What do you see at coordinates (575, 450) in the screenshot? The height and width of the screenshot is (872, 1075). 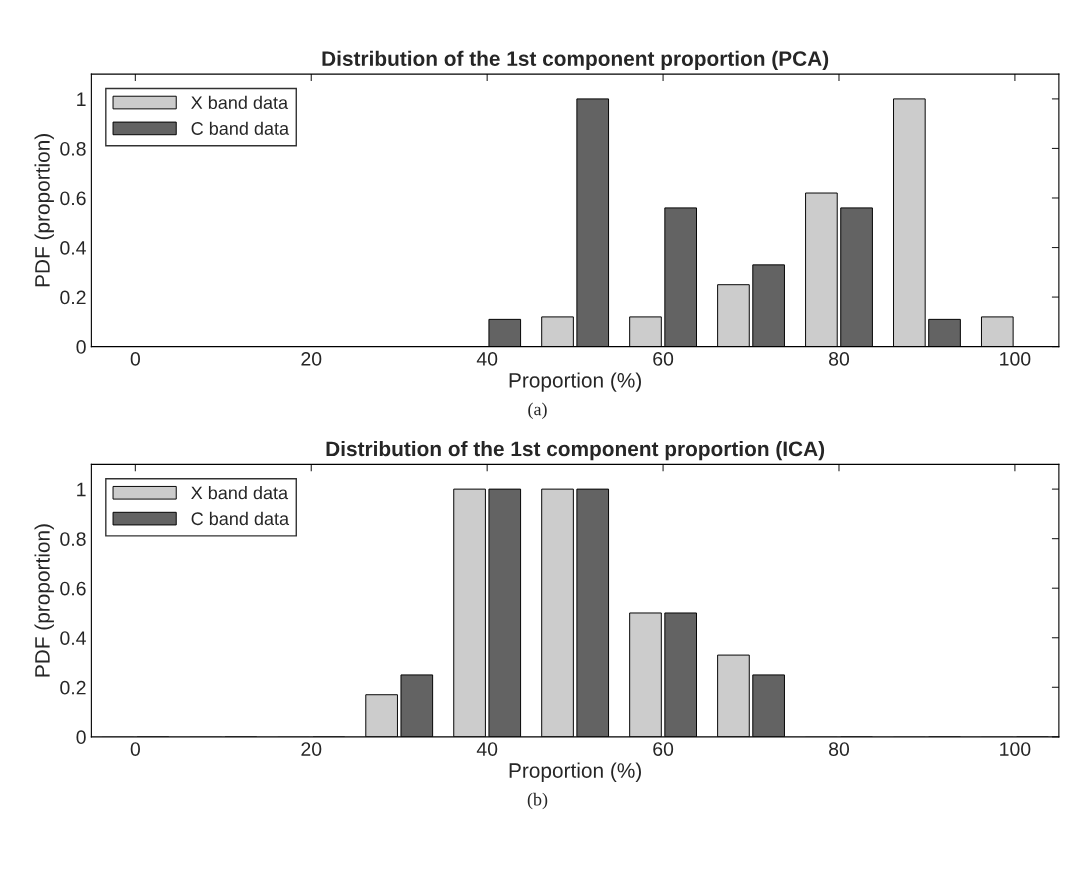 I see `chart-title: Distribution of the 1st component proportion (ICA)` at bounding box center [575, 450].